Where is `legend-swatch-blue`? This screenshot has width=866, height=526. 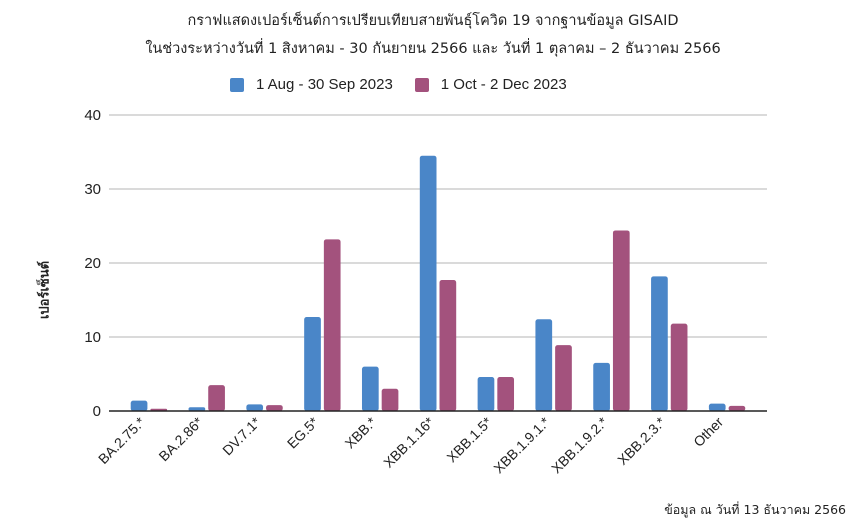
legend-swatch-blue is located at coordinates (237, 84).